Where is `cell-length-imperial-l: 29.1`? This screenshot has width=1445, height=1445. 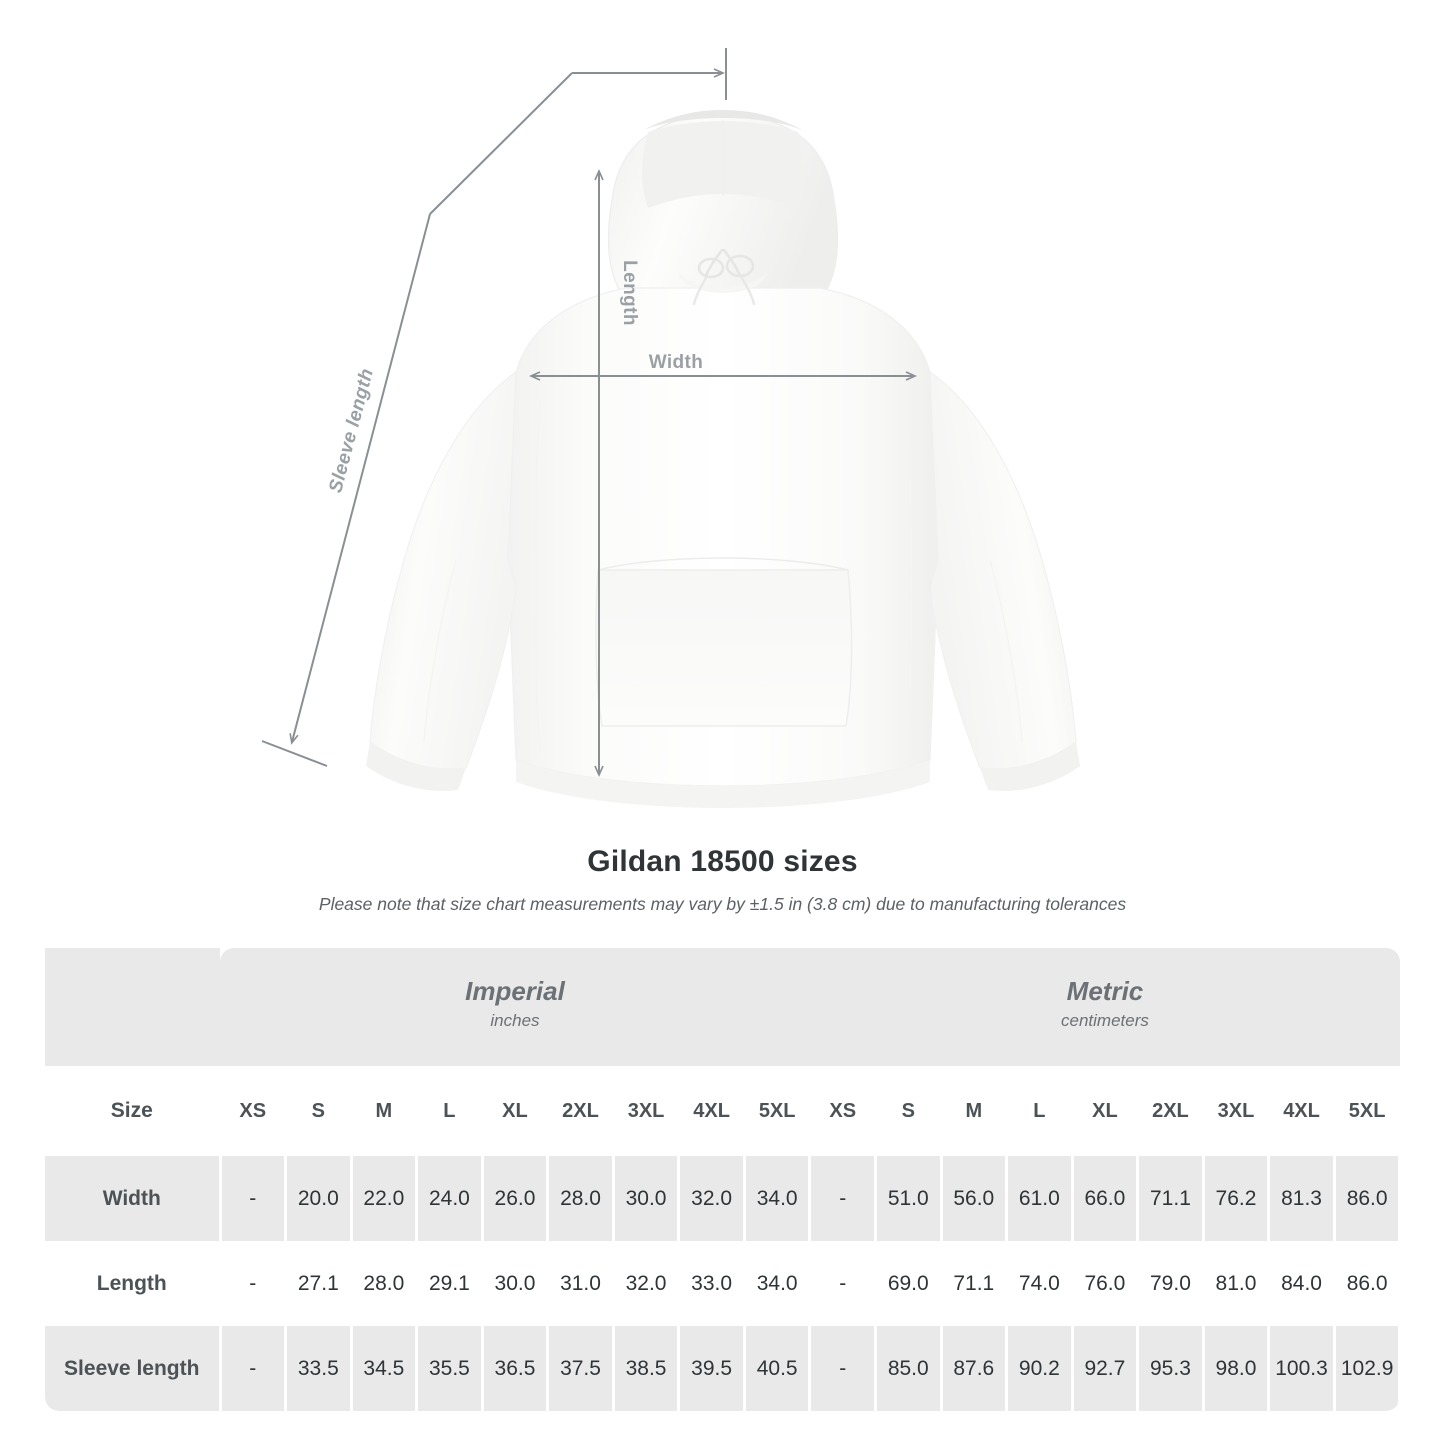
cell-length-imperial-l: 29.1 is located at coordinates (450, 1283).